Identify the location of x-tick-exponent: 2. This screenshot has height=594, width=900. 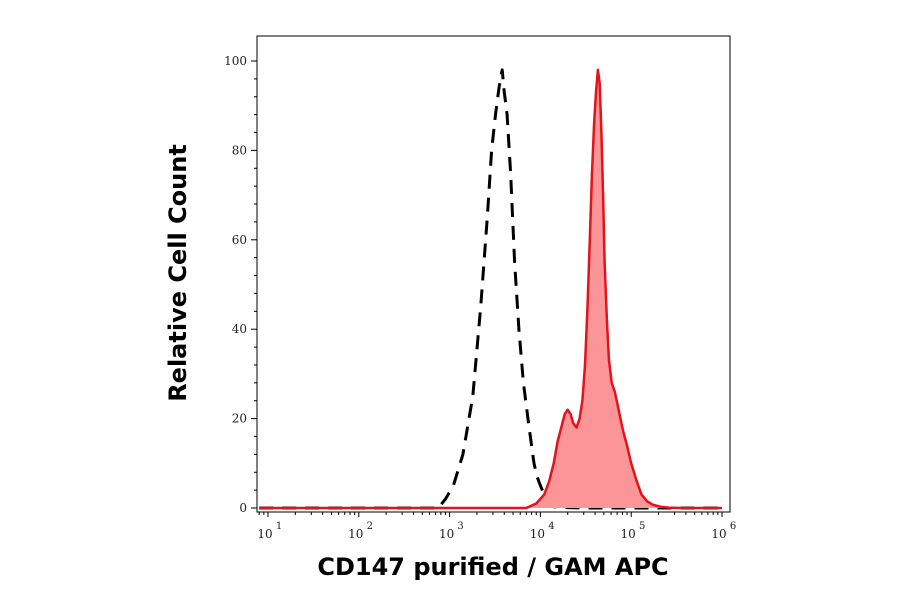
(370, 526).